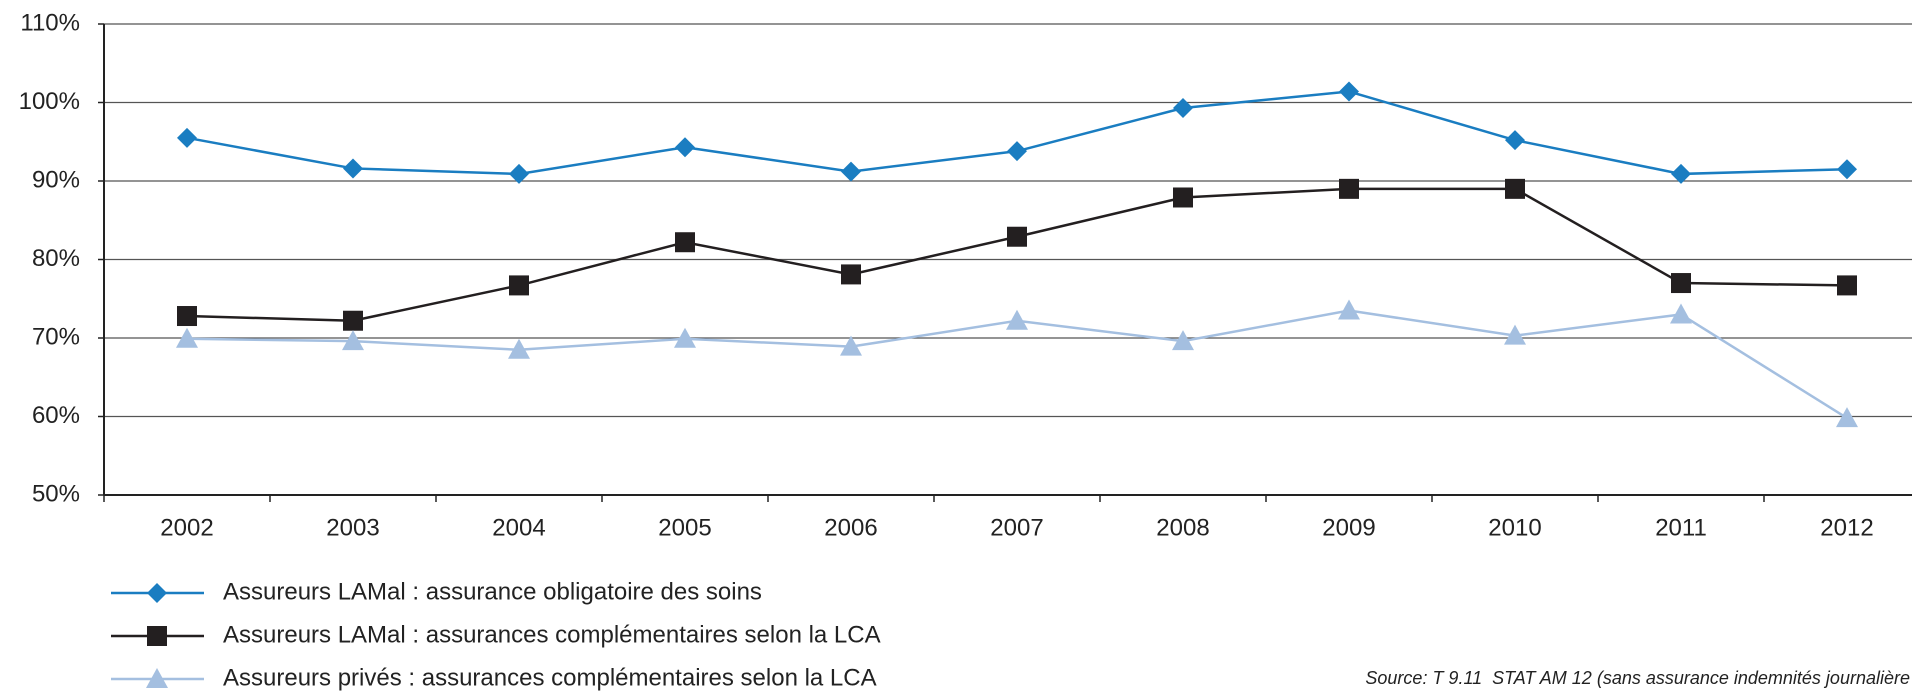  I want to click on y-tick-label: 90%, so click(56, 179).